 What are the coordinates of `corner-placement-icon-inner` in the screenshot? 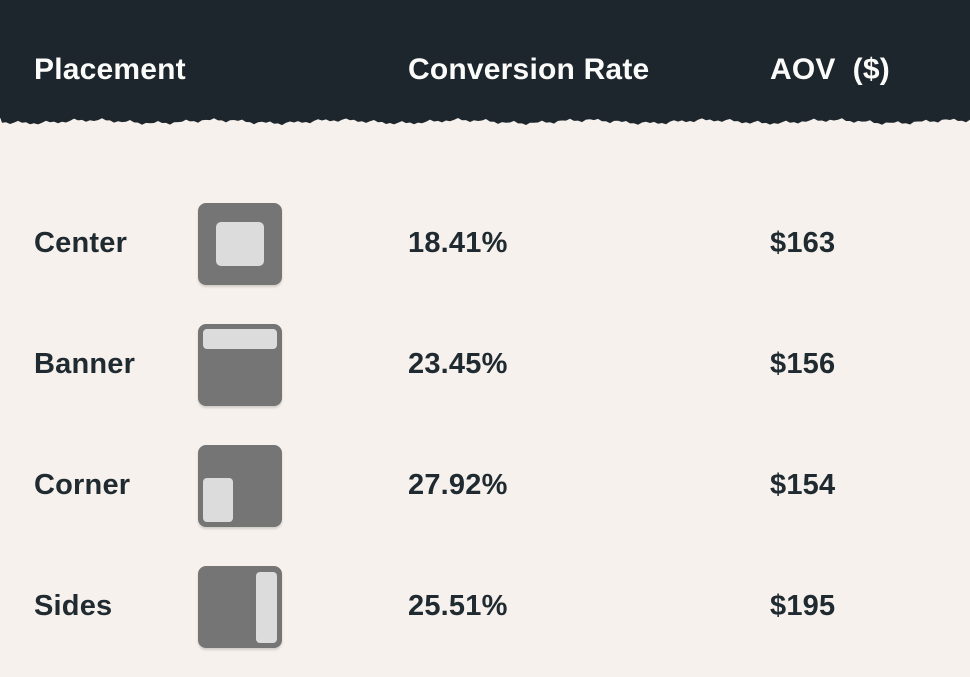 It's located at (218, 499).